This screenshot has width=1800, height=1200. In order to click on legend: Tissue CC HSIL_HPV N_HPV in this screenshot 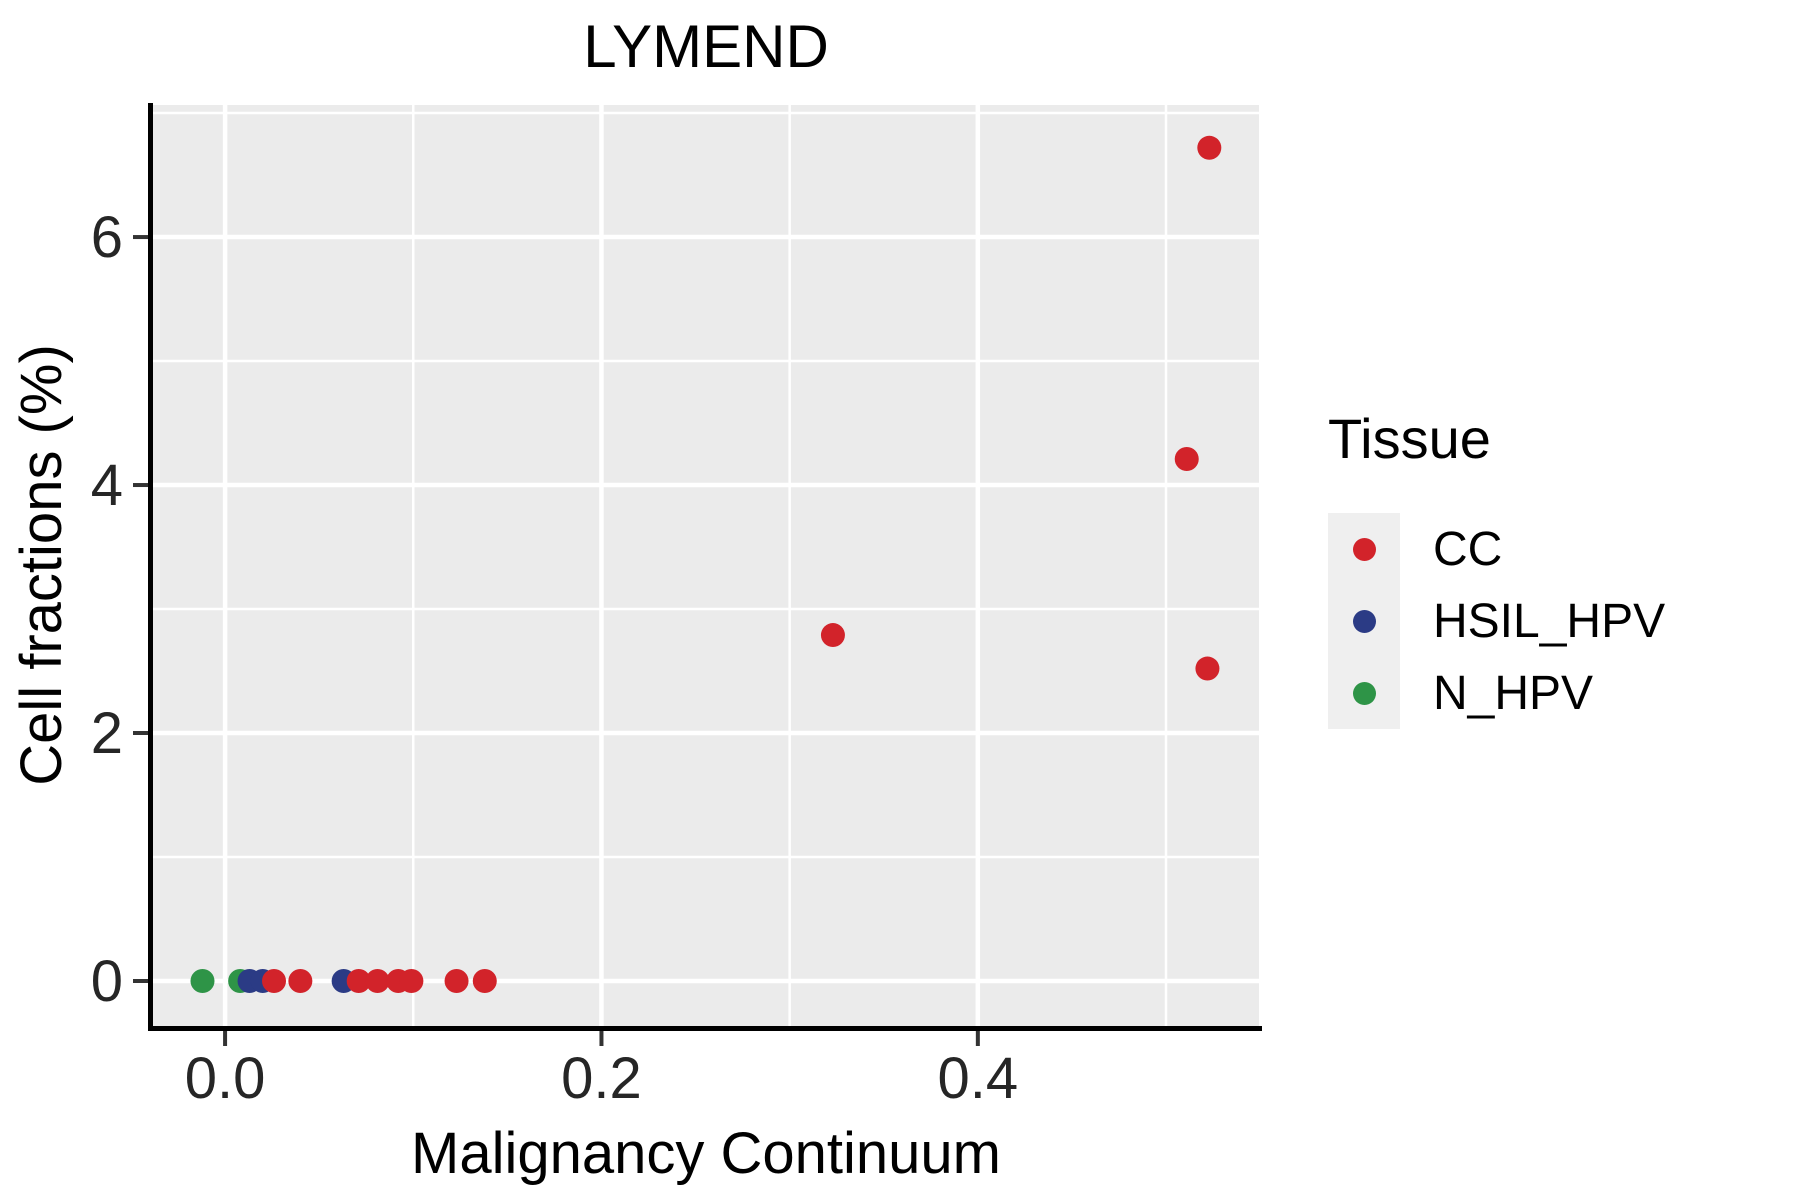, I will do `click(1496, 567)`.